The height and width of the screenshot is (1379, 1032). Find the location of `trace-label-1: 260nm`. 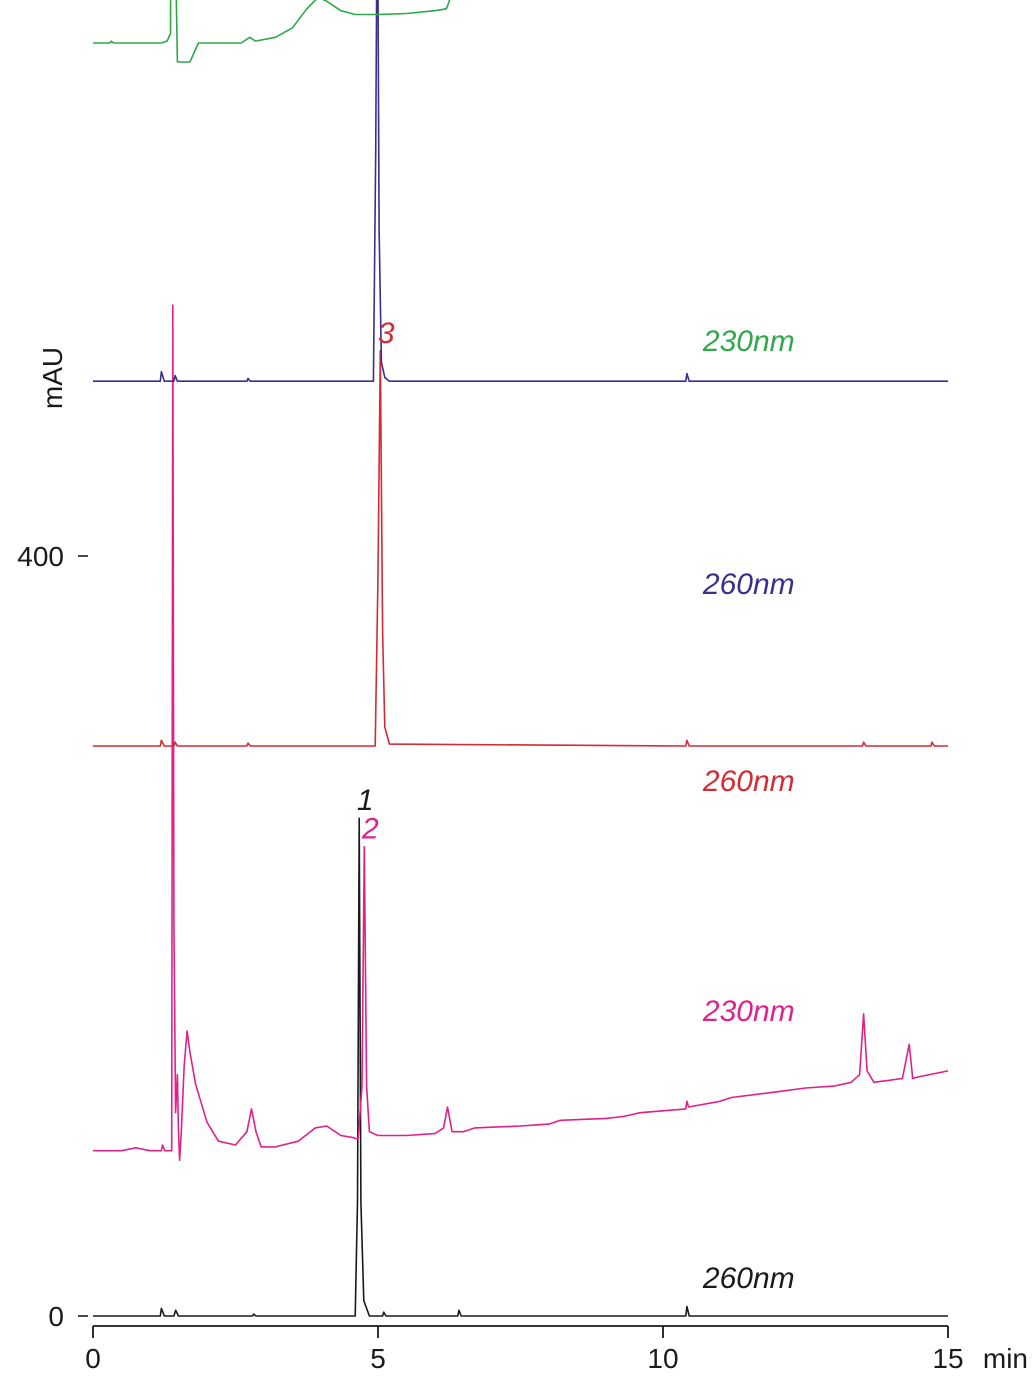

trace-label-1: 260nm is located at coordinates (748, 1278).